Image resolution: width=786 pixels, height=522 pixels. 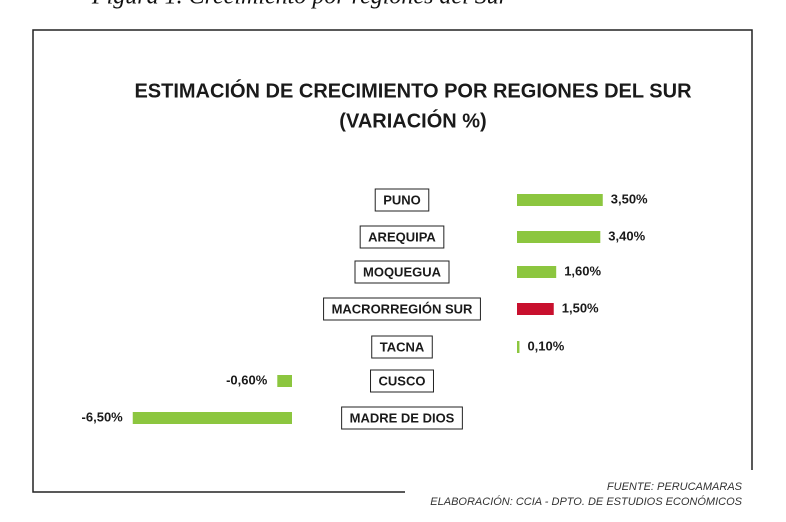 I want to click on source-note: FUENTE: PERUCAMARAS, so click(x=675, y=487).